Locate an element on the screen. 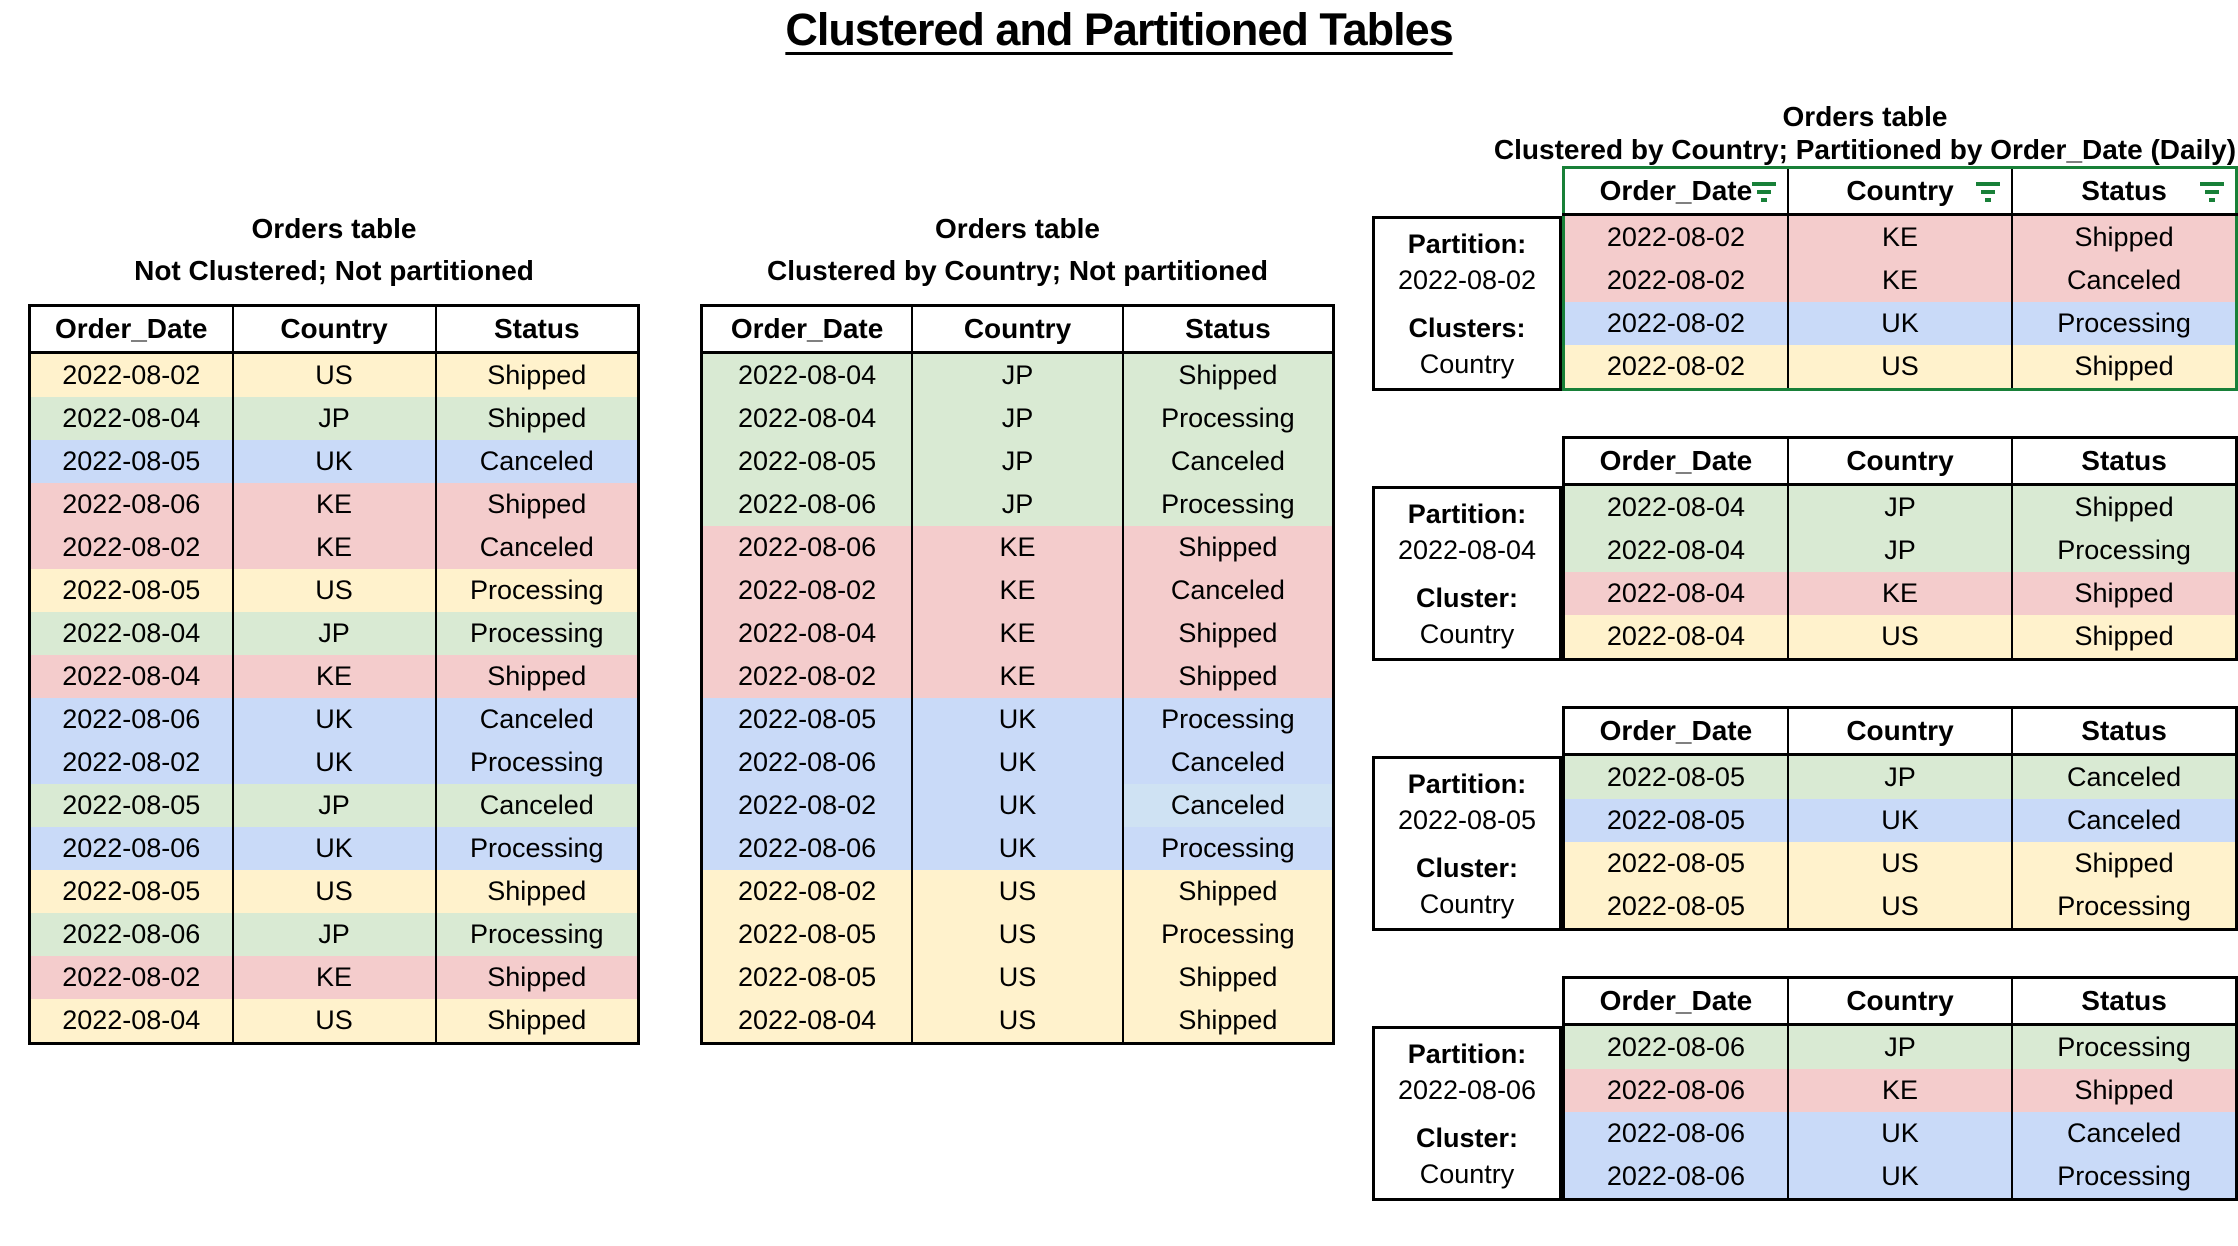  table-row: 2022-08-06 UK Processing is located at coordinates (334, 848).